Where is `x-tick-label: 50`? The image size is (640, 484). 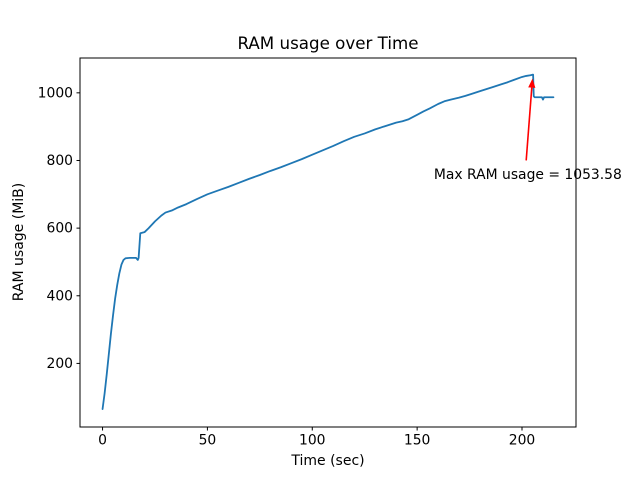 x-tick-label: 50 is located at coordinates (208, 441).